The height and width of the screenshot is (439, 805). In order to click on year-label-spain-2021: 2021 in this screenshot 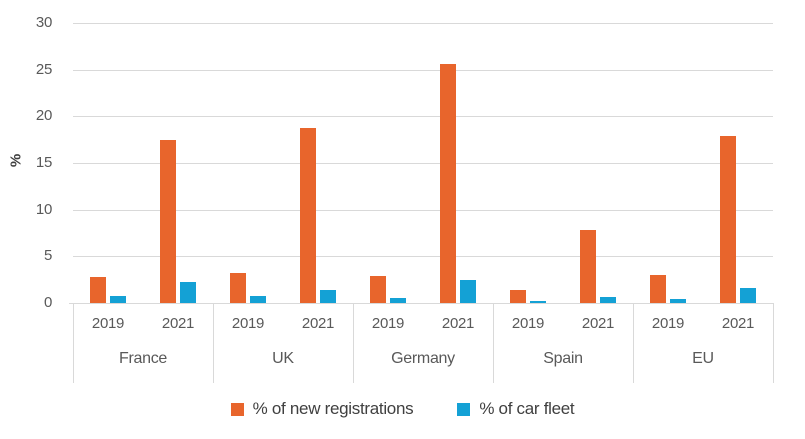, I will do `click(598, 323)`.